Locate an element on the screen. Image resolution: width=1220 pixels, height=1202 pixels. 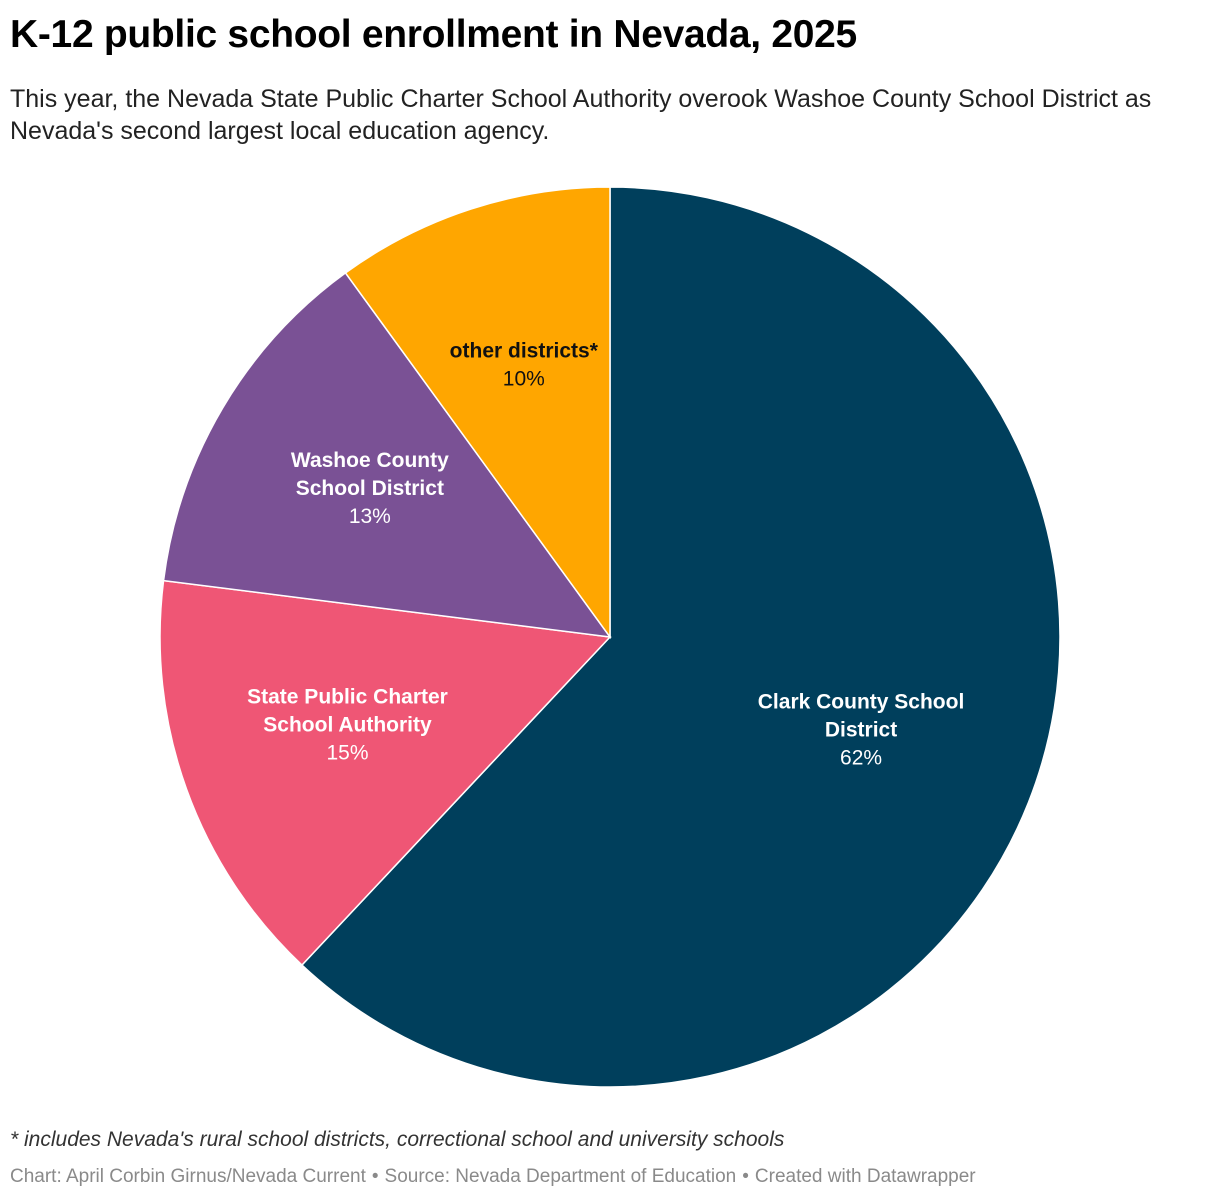
pie-label-clark-county-school-district: Clark County School District 62% is located at coordinates (861, 729).